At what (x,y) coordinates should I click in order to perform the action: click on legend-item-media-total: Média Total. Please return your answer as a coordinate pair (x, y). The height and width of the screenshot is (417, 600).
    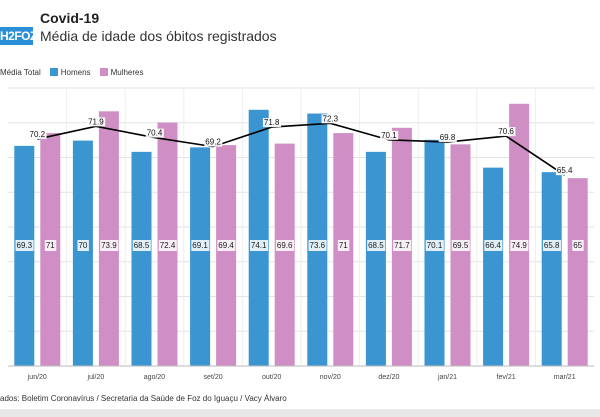
    Looking at the image, I should click on (20, 72).